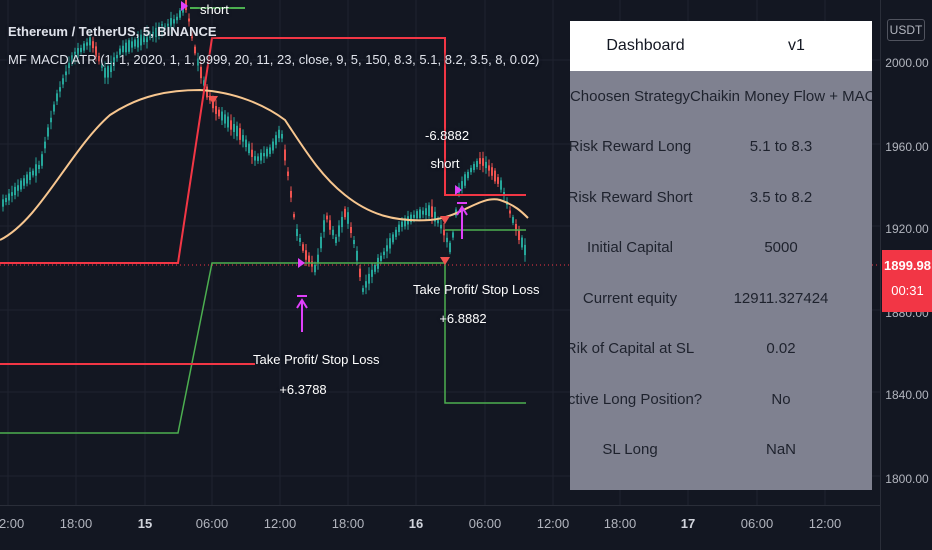  What do you see at coordinates (781, 248) in the screenshot?
I see `dashboard-row-value: 5000` at bounding box center [781, 248].